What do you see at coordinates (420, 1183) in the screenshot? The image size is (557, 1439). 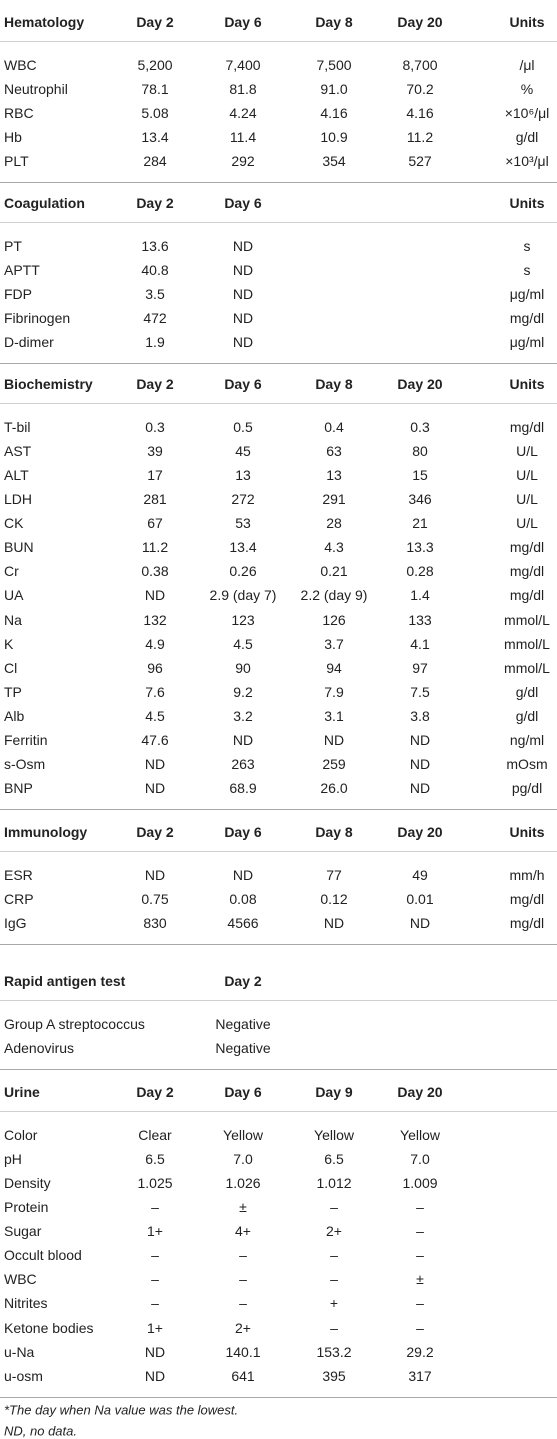 I see `cell: 1.009` at bounding box center [420, 1183].